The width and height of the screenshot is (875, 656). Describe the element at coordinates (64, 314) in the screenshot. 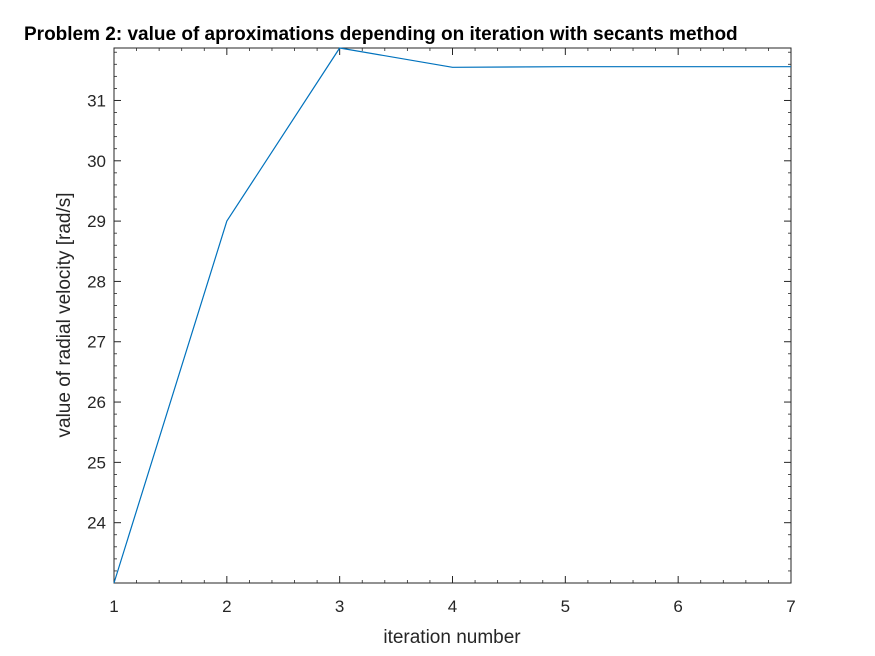

I see `y-axis-label: value of radial velocity [rad/s]` at that location.